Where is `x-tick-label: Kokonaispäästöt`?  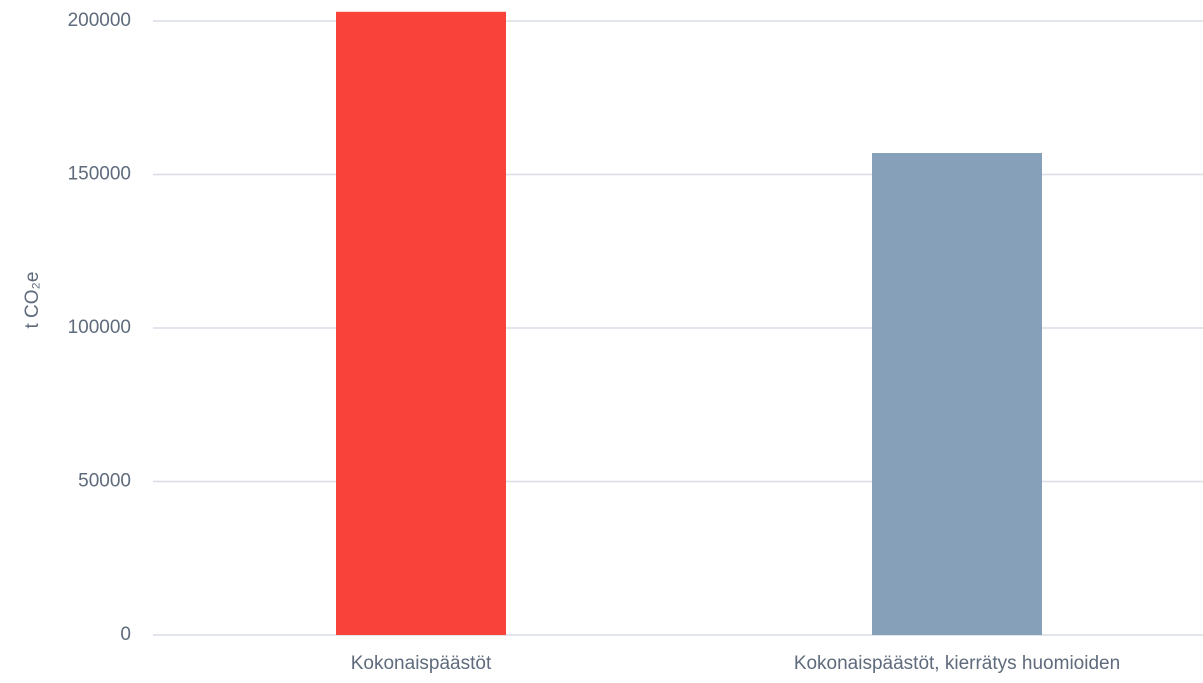
x-tick-label: Kokonaispäästöt is located at coordinates (421, 663).